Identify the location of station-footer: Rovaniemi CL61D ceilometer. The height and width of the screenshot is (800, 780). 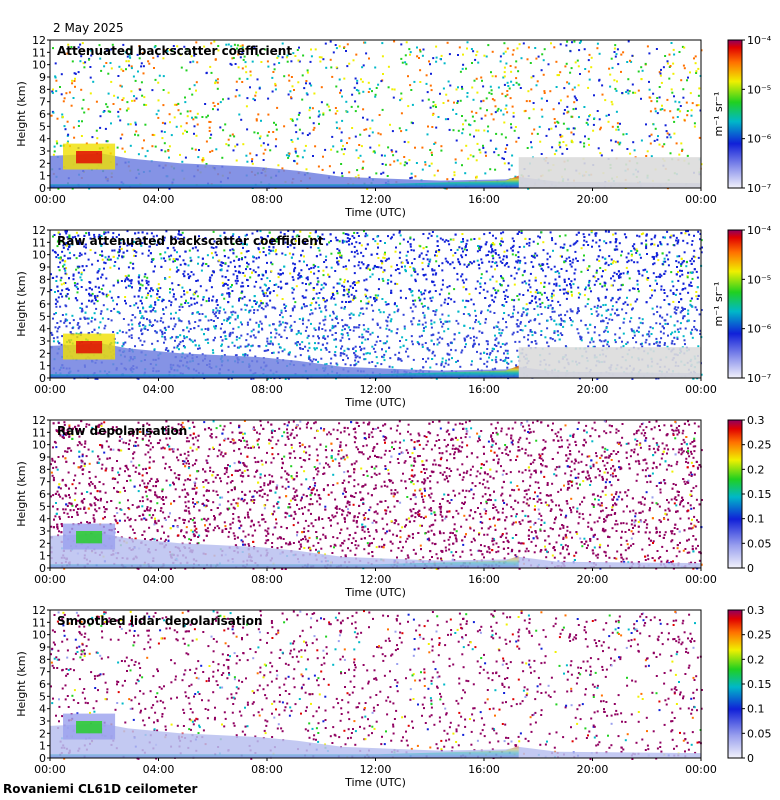
(100, 789).